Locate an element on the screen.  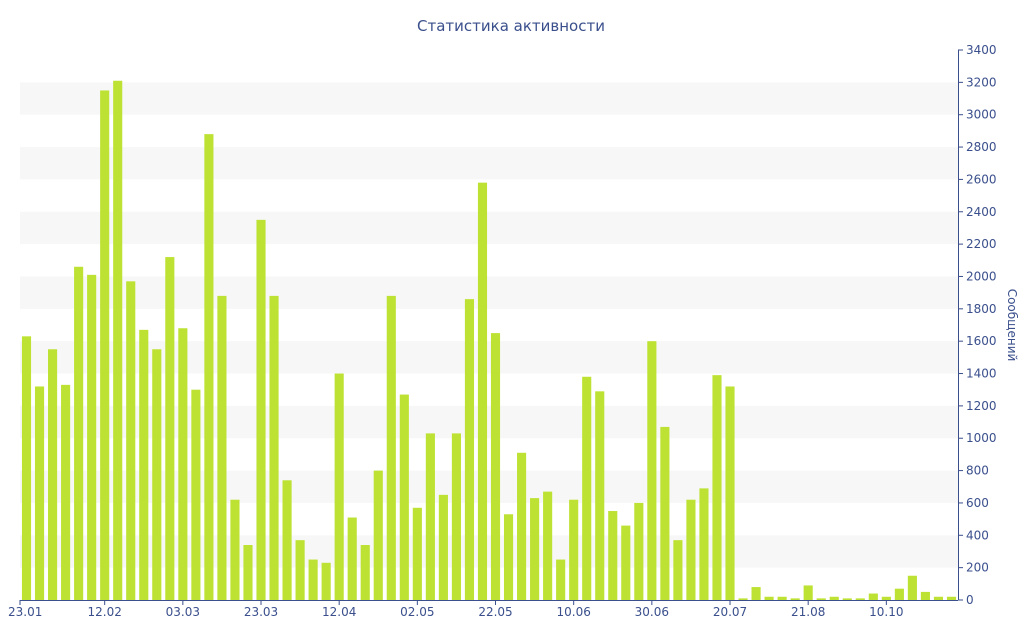
x-tick-label: 23.01 is located at coordinates (25, 612).